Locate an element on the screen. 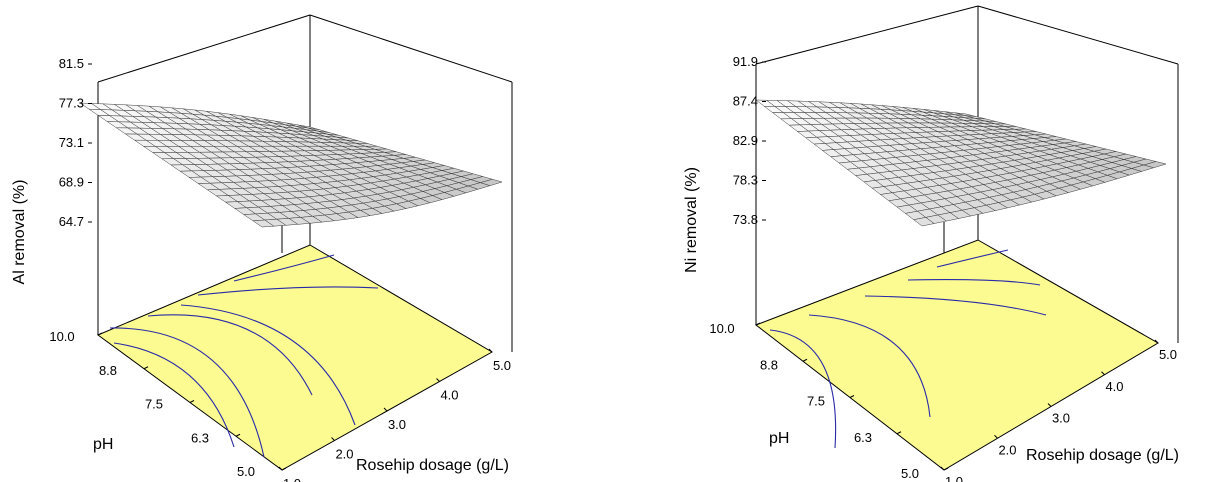 This screenshot has height=482, width=1208. z-tick-label: 82.9 is located at coordinates (745, 140).